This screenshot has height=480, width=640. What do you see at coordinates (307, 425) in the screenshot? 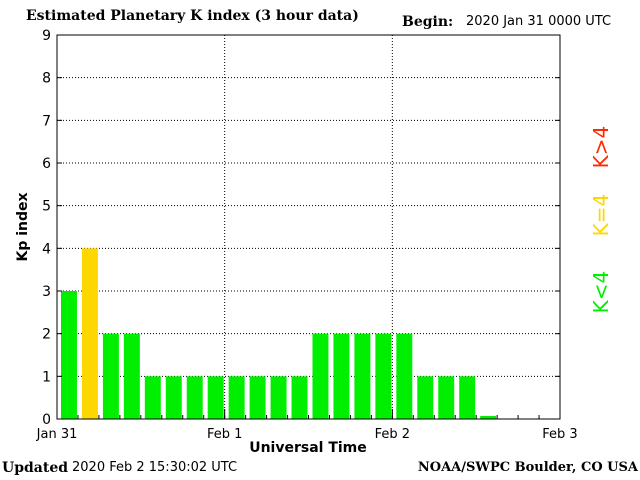
I see `x-axis-ticks: Jan 31 Feb 1 Feb 2 Feb 3` at bounding box center [307, 425].